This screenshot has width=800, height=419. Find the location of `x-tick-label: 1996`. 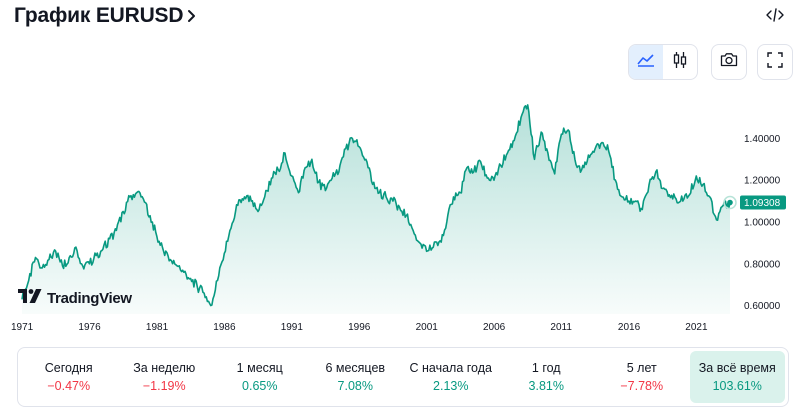

x-tick-label: 1996 is located at coordinates (359, 327).